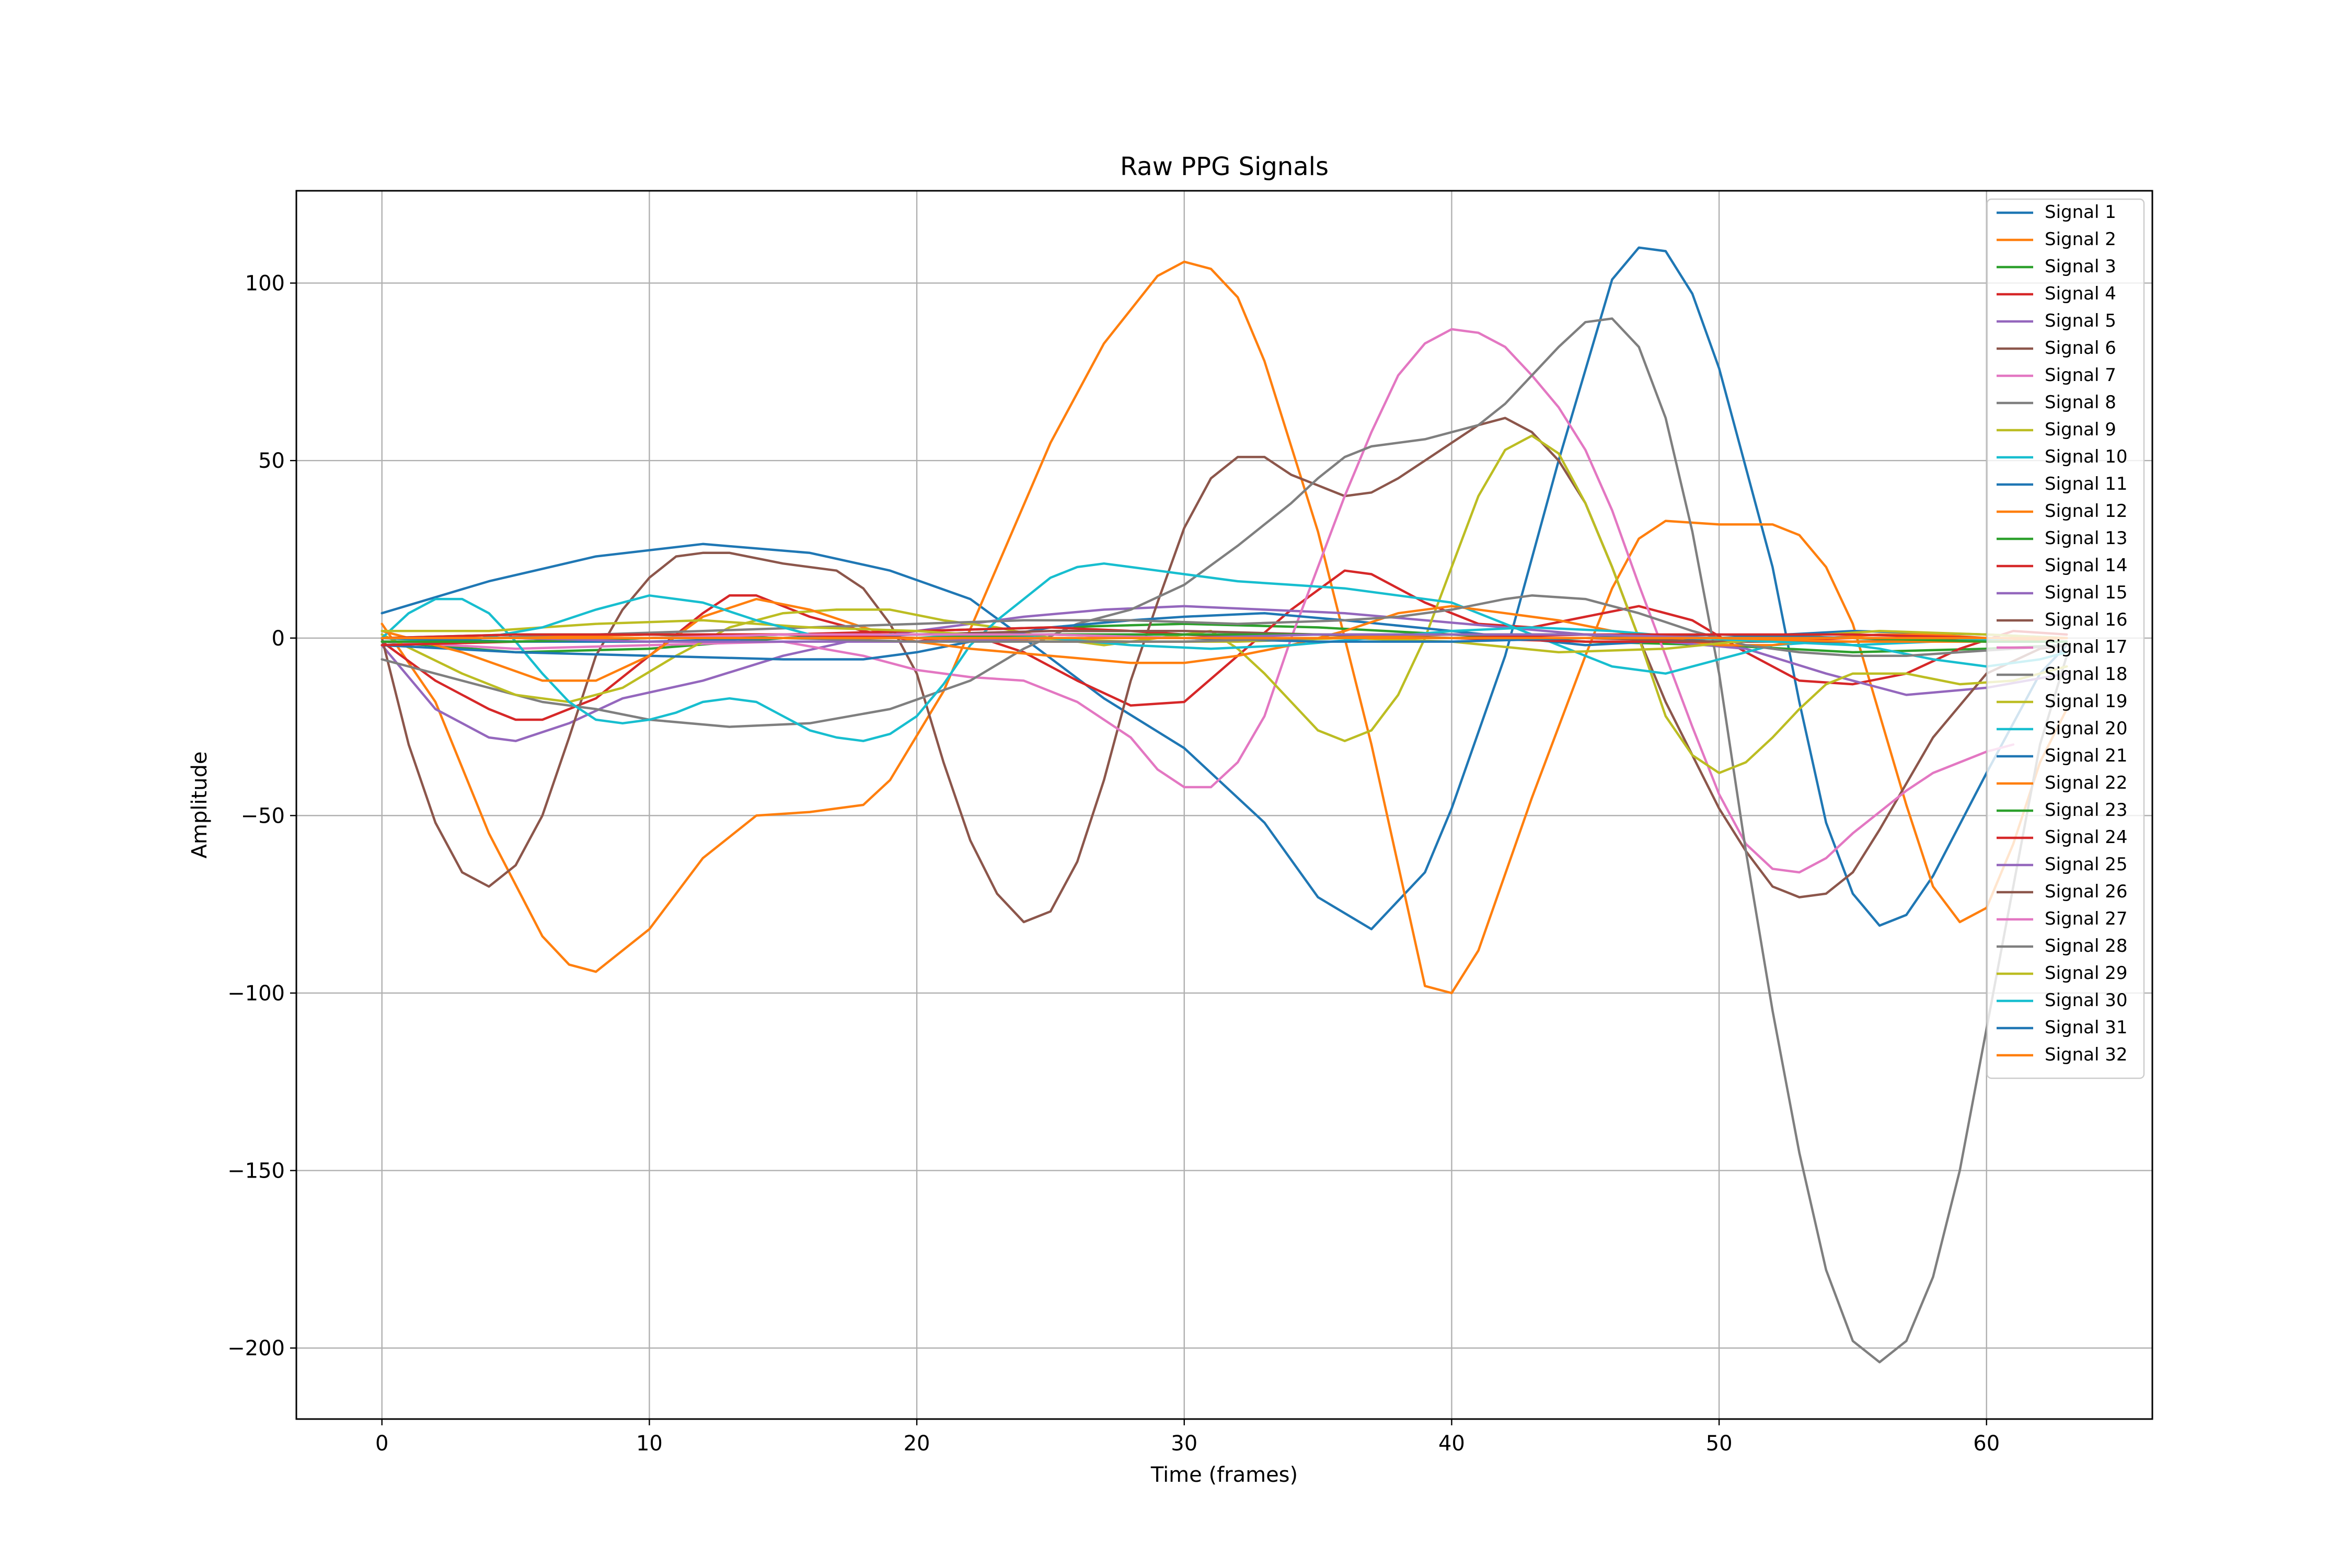 This screenshot has height=1568, width=2352. I want to click on legend-label: Signal 25, so click(2086, 864).